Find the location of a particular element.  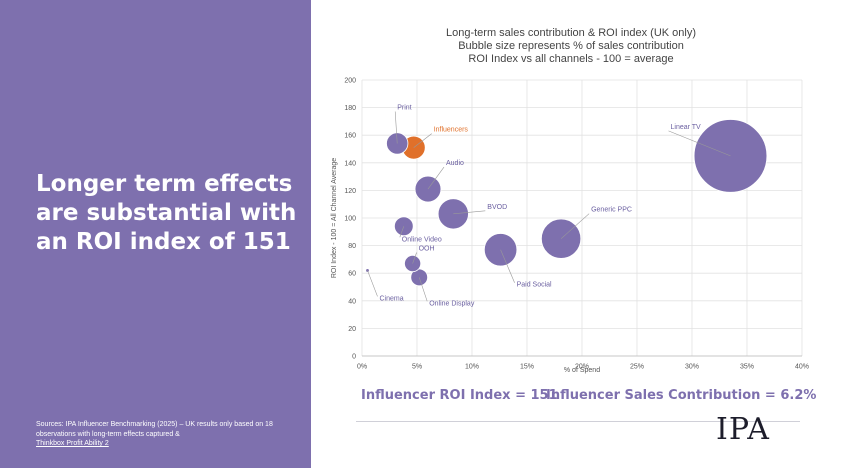

x-tick-label: 10% is located at coordinates (472, 367).